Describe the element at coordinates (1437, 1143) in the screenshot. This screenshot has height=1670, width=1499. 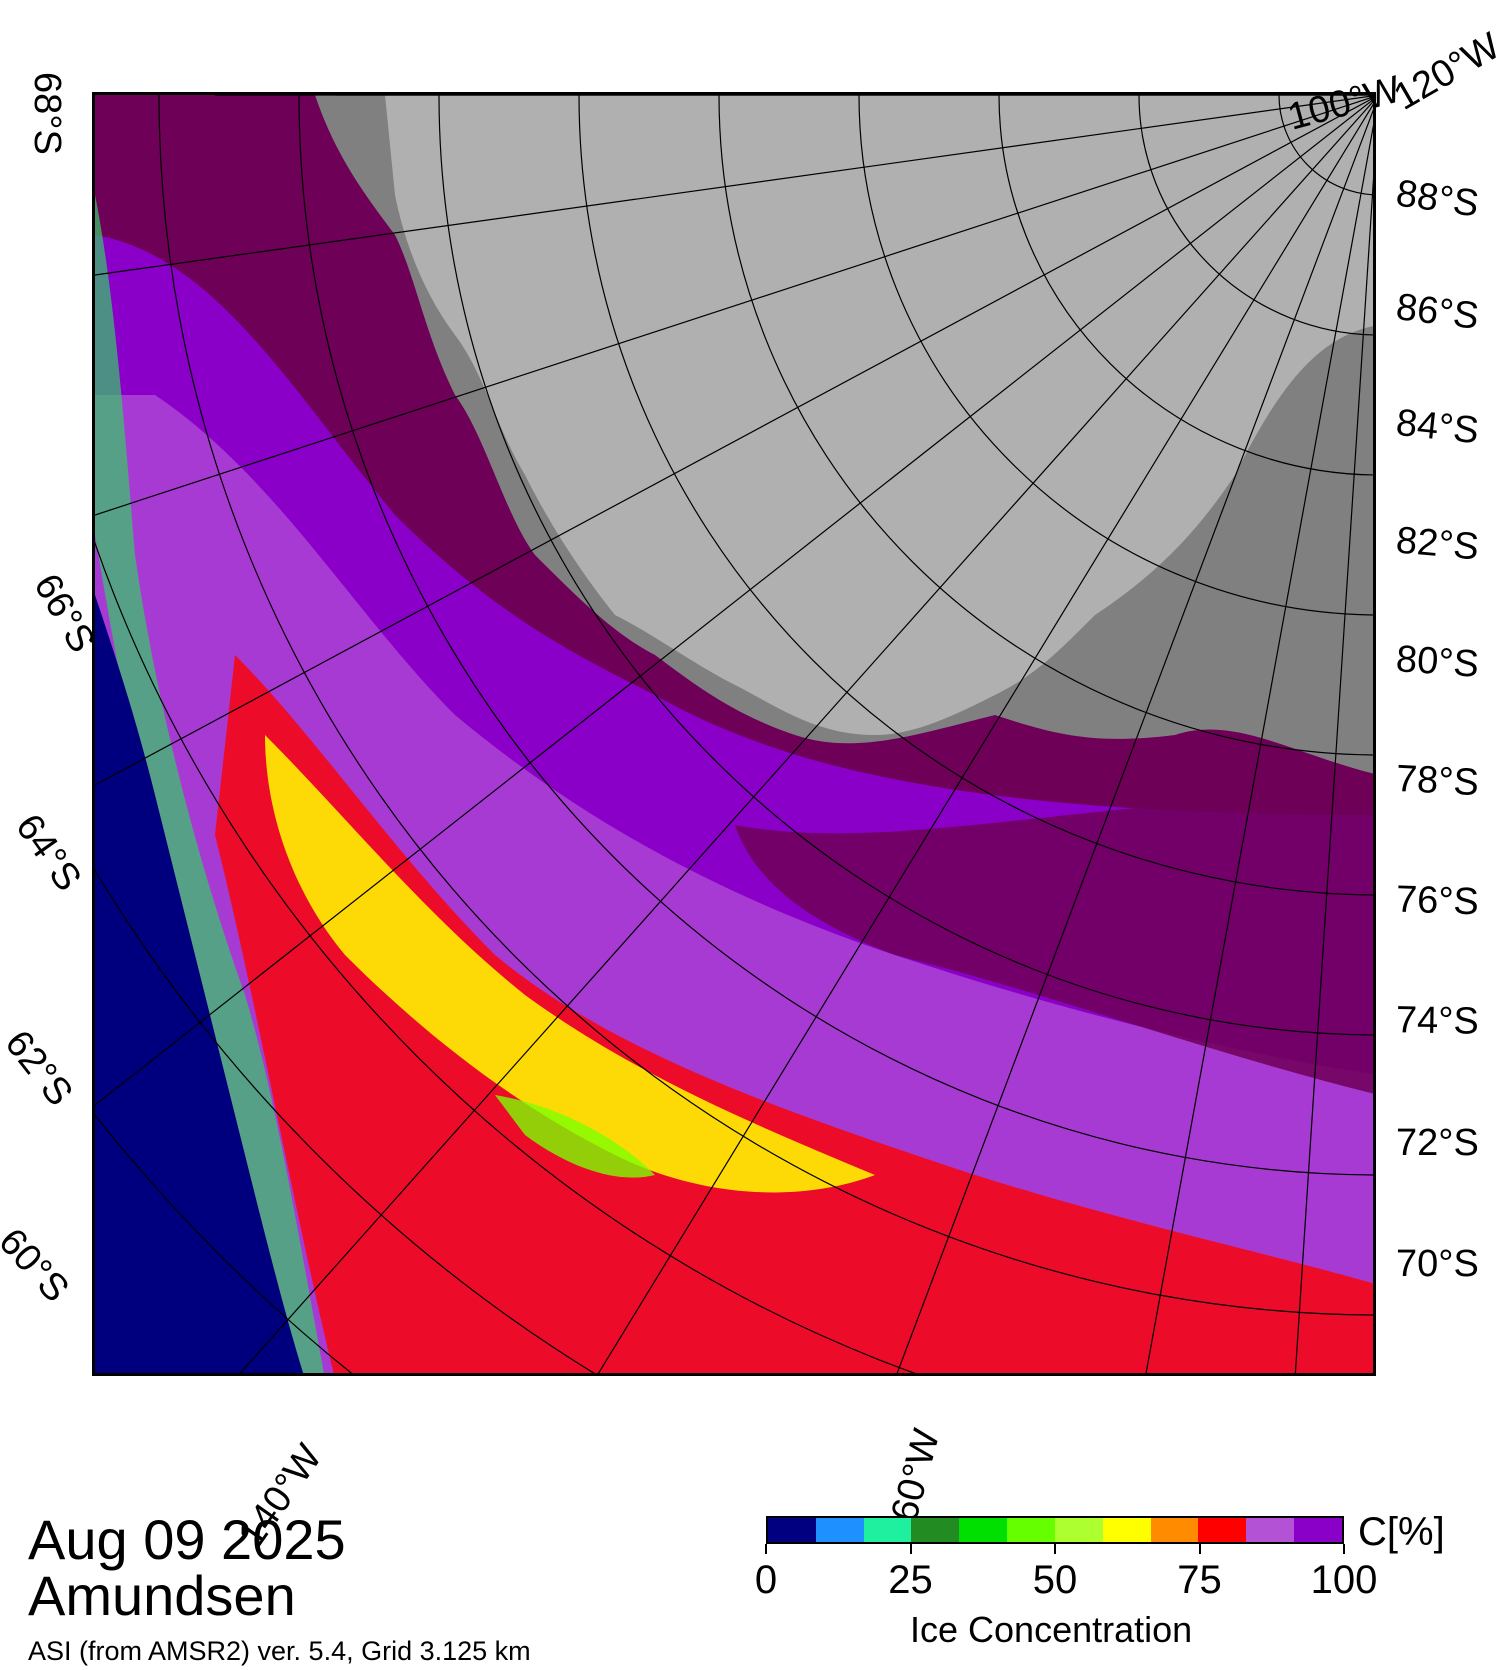
I see `lat-label-72: 72°S` at that location.